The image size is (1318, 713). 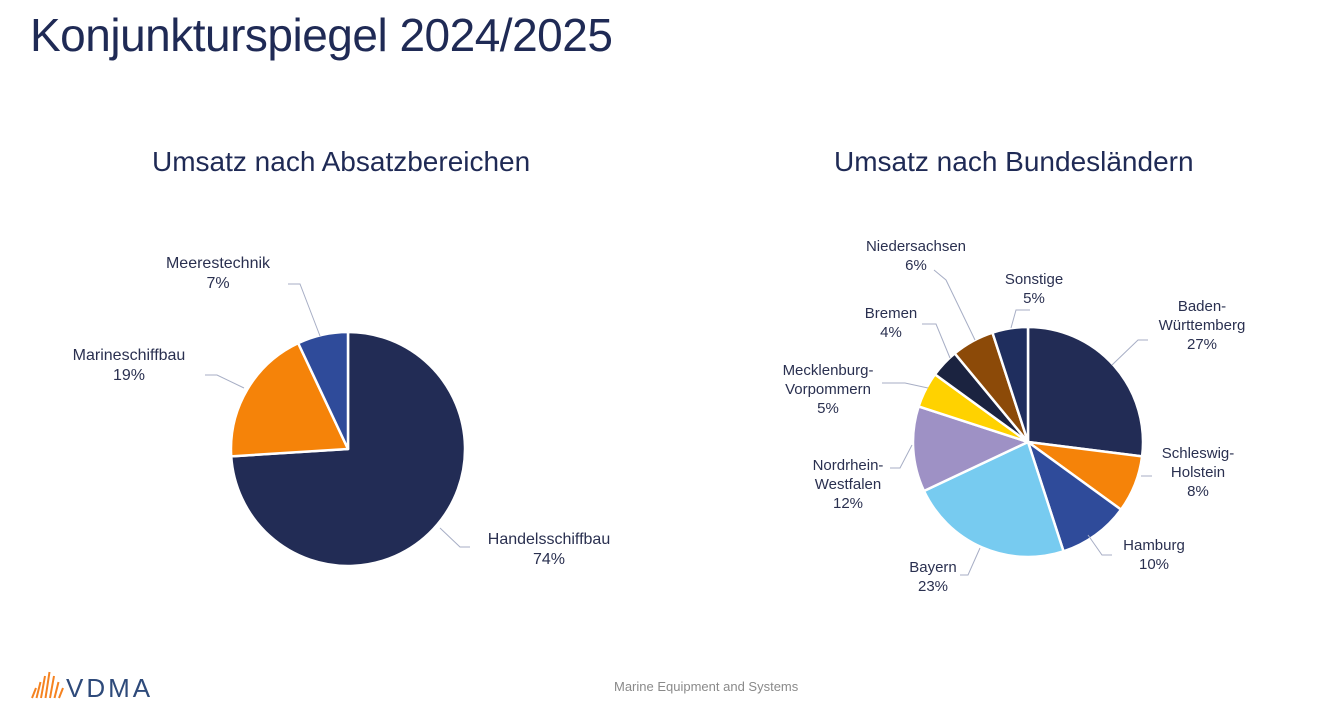 What do you see at coordinates (341, 161) in the screenshot?
I see `chart-title-absatzbereiche: Umsatz nach Absatzbereichen` at bounding box center [341, 161].